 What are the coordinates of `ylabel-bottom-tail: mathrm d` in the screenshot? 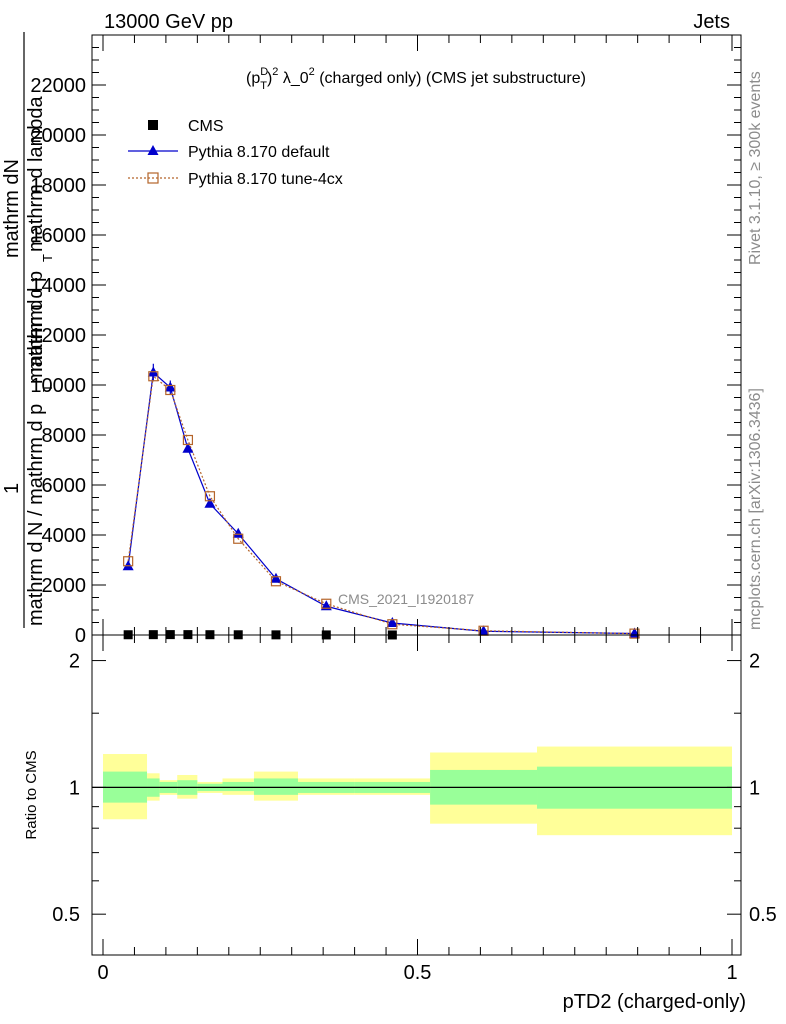 It's located at (36, 342).